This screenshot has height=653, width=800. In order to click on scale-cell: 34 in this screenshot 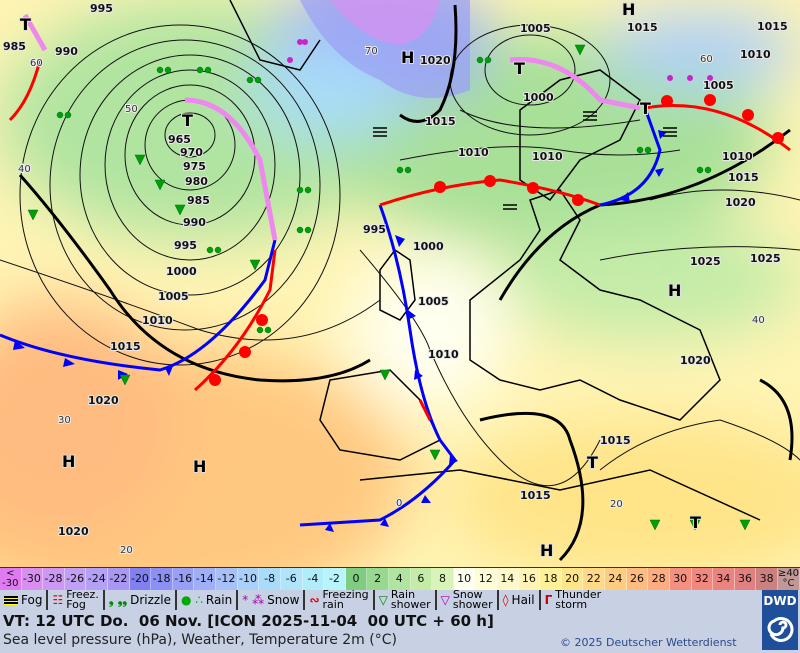, I will do `click(724, 579)`.